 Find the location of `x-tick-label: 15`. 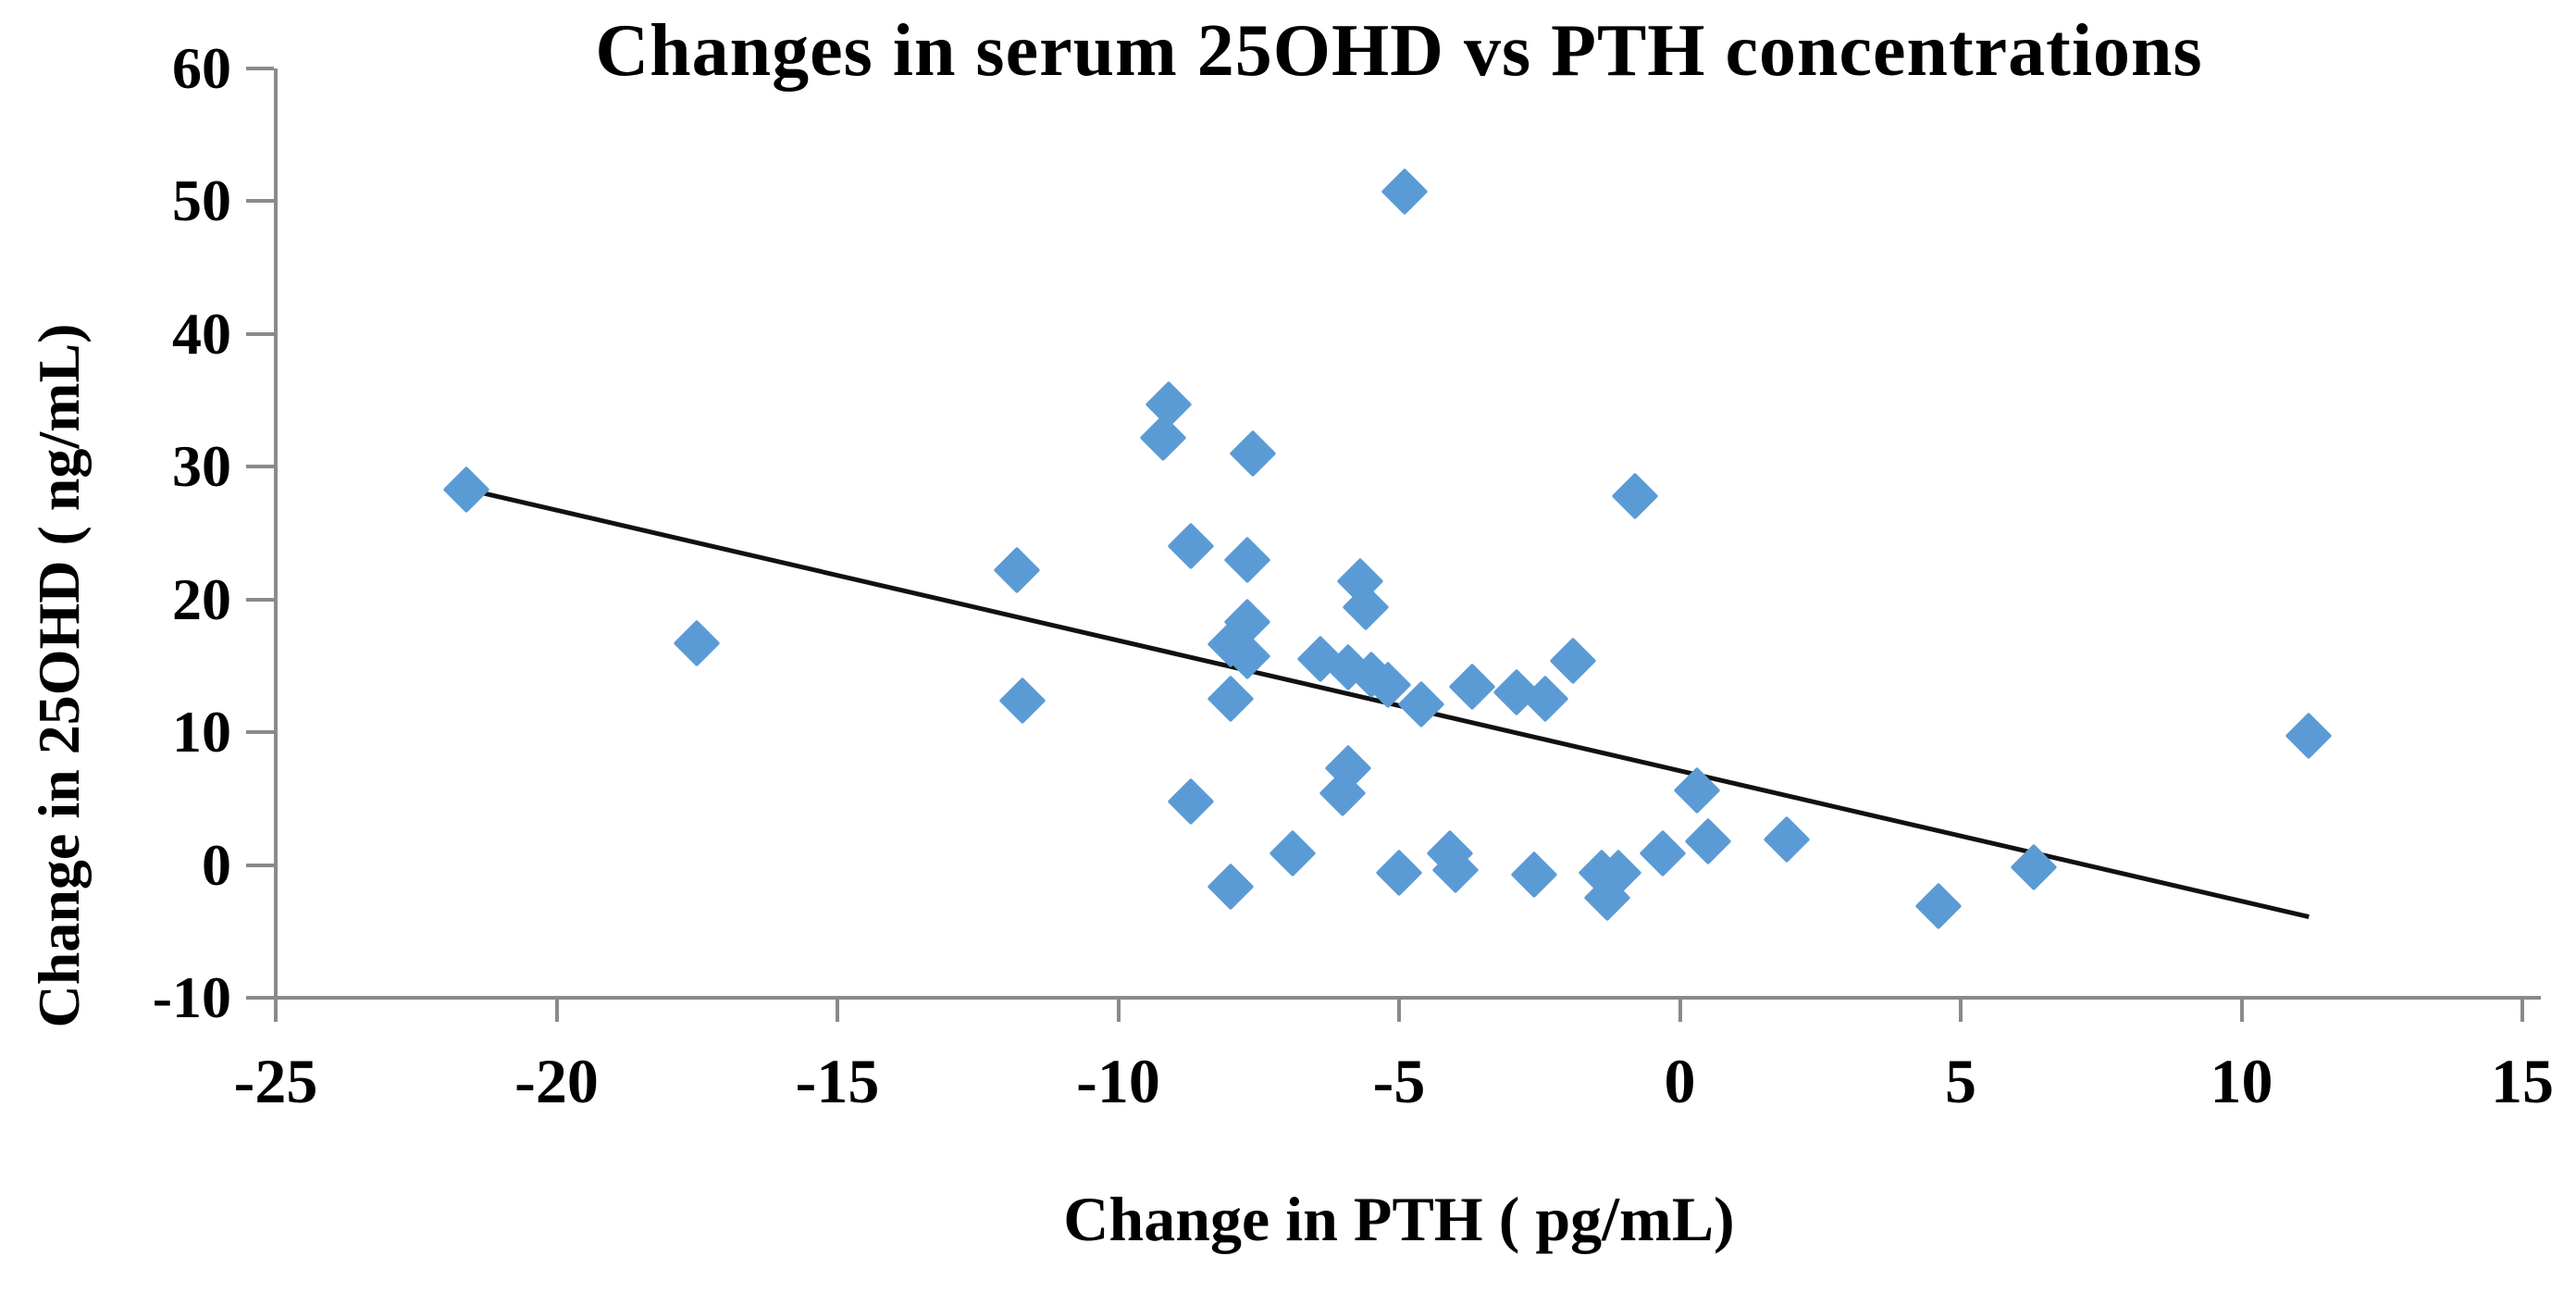

x-tick-label: 15 is located at coordinates (2522, 1081).